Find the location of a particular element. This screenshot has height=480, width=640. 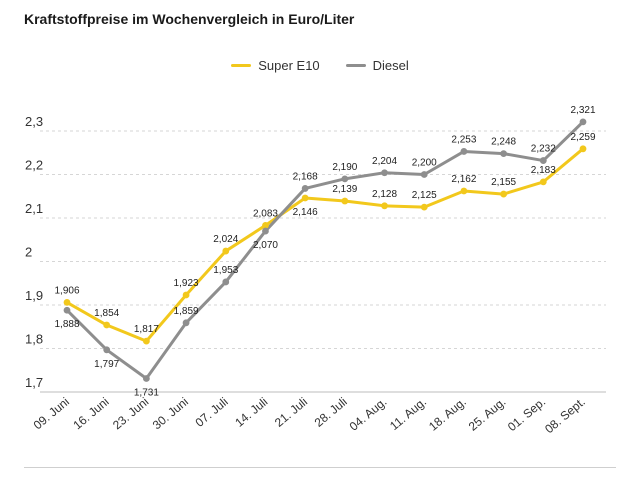

data-label-super: 1,817 is located at coordinates (146, 329).